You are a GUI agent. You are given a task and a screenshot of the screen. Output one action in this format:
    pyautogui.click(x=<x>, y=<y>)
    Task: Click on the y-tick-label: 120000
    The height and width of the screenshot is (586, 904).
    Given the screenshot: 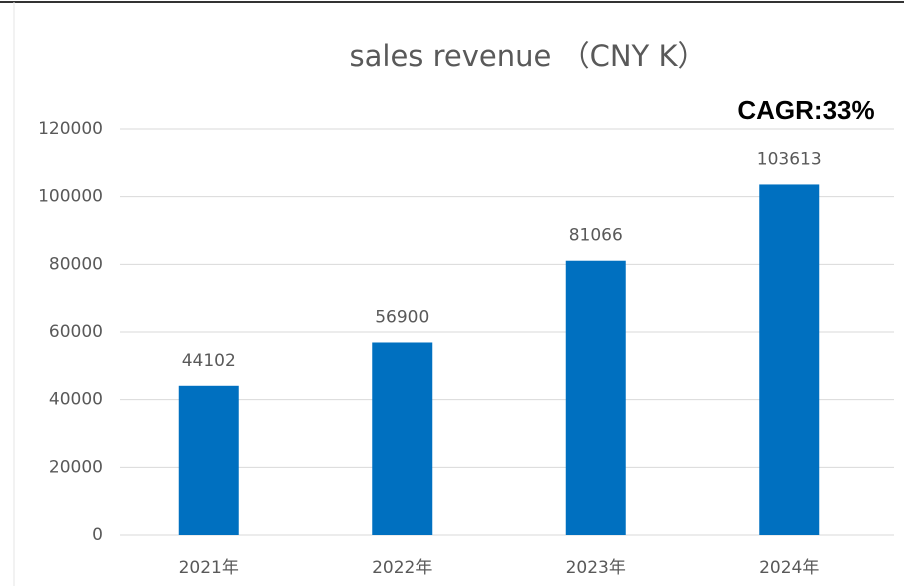 What is the action you would take?
    pyautogui.click(x=70, y=129)
    